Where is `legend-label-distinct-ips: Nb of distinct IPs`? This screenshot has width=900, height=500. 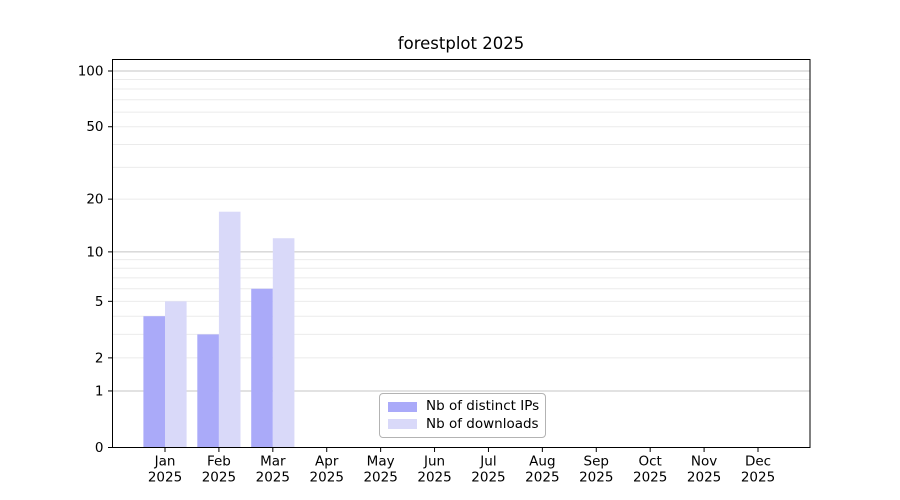 legend-label-distinct-ips: Nb of distinct IPs is located at coordinates (483, 406).